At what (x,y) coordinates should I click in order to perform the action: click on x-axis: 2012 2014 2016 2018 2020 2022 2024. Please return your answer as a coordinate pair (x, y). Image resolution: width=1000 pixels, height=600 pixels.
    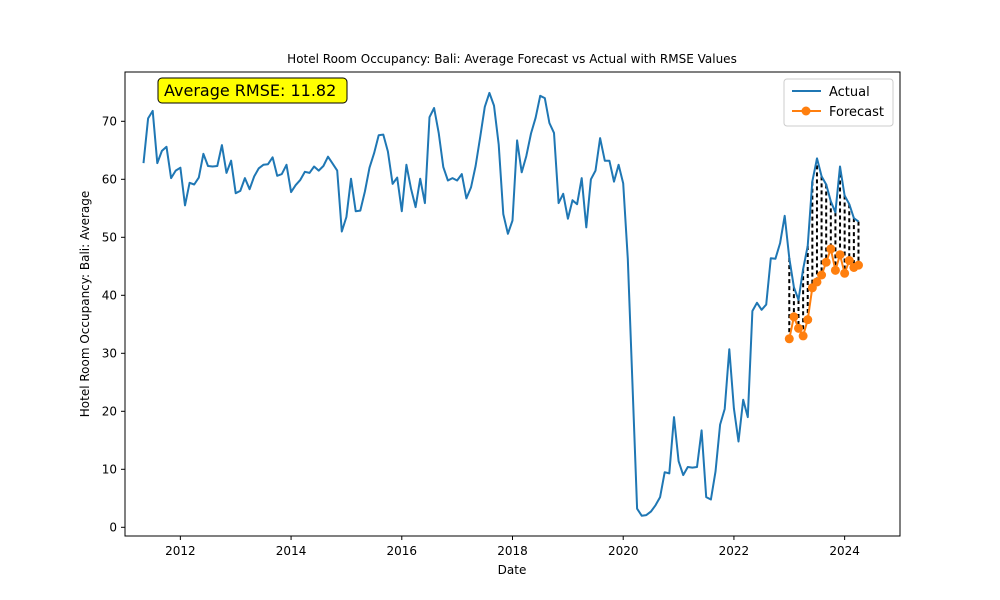
    Looking at the image, I should click on (512, 547).